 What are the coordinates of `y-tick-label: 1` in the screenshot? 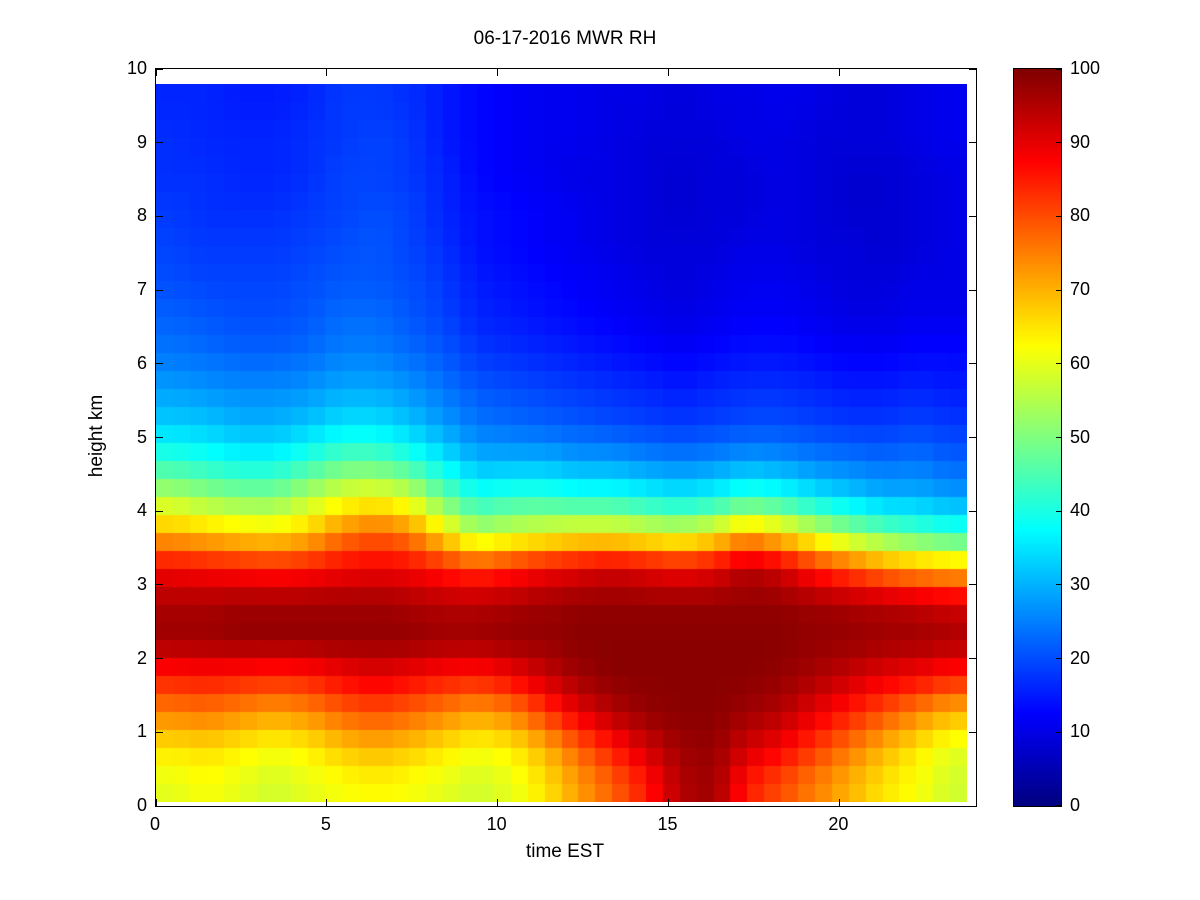 It's located at (141, 731).